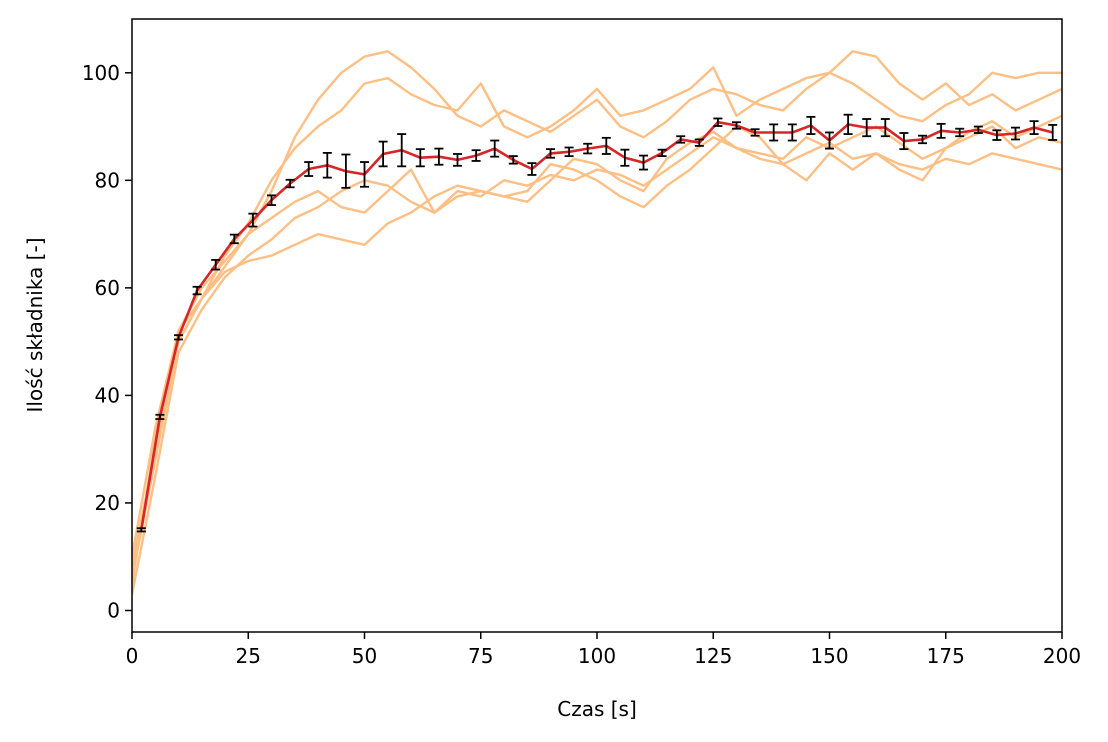 This screenshot has height=742, width=1108. I want to click on x-tick-label: 200, so click(1062, 656).